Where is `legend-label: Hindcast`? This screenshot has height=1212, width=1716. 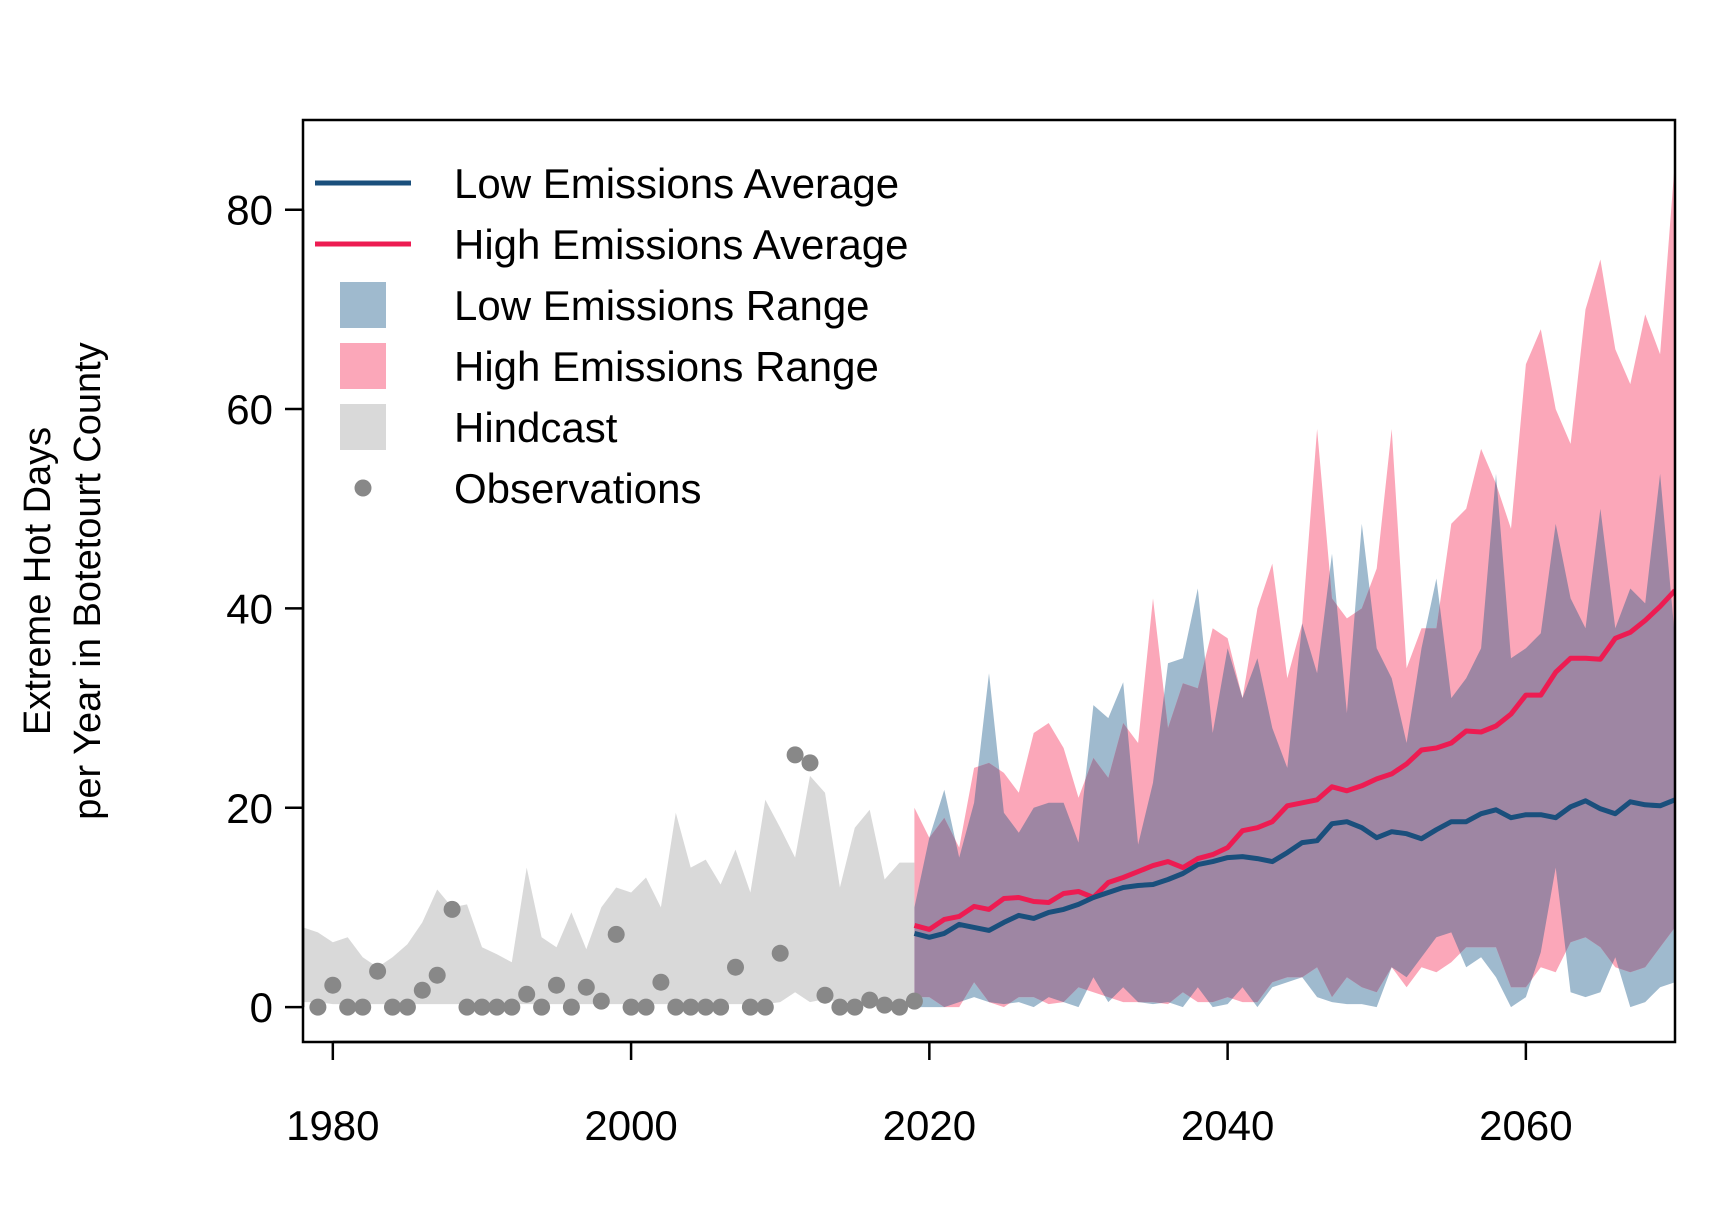 legend-label: Hindcast is located at coordinates (536, 427).